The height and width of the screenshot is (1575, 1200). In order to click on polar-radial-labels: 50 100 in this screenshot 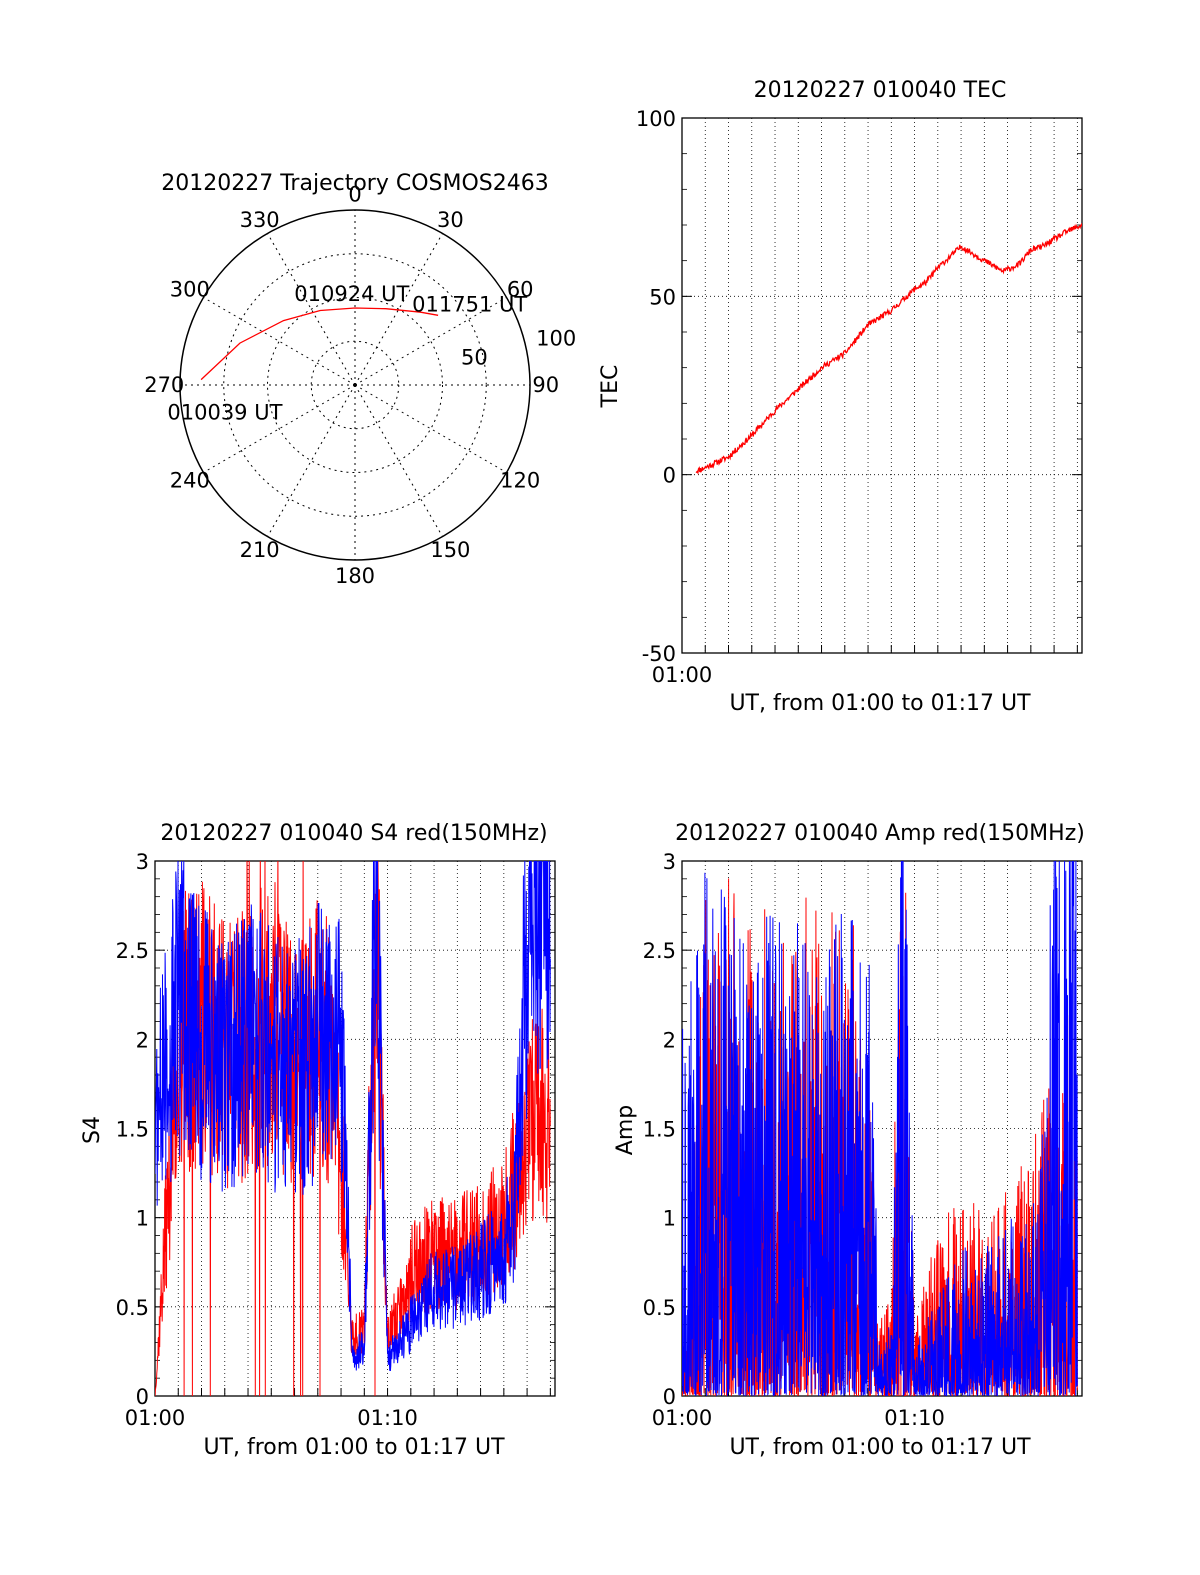, I will do `click(518, 348)`.